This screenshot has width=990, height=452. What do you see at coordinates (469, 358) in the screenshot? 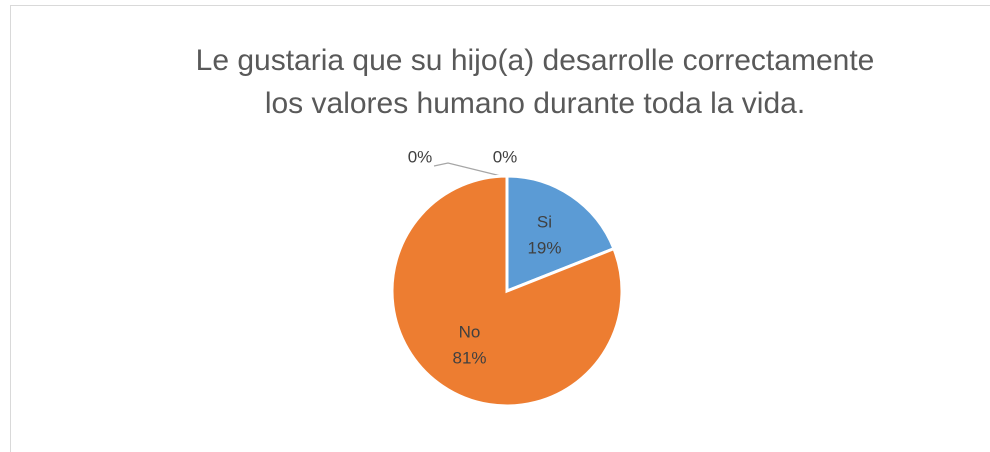
I see `data-label: 81%` at bounding box center [469, 358].